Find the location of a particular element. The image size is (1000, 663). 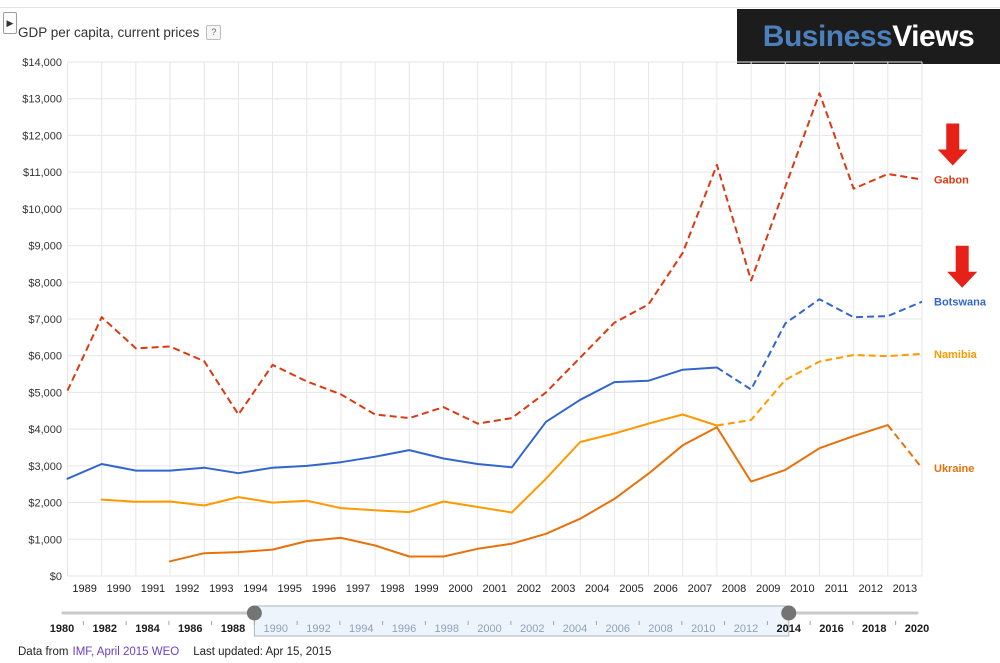

y-axis-tick-label: $6,000 is located at coordinates (45, 357).